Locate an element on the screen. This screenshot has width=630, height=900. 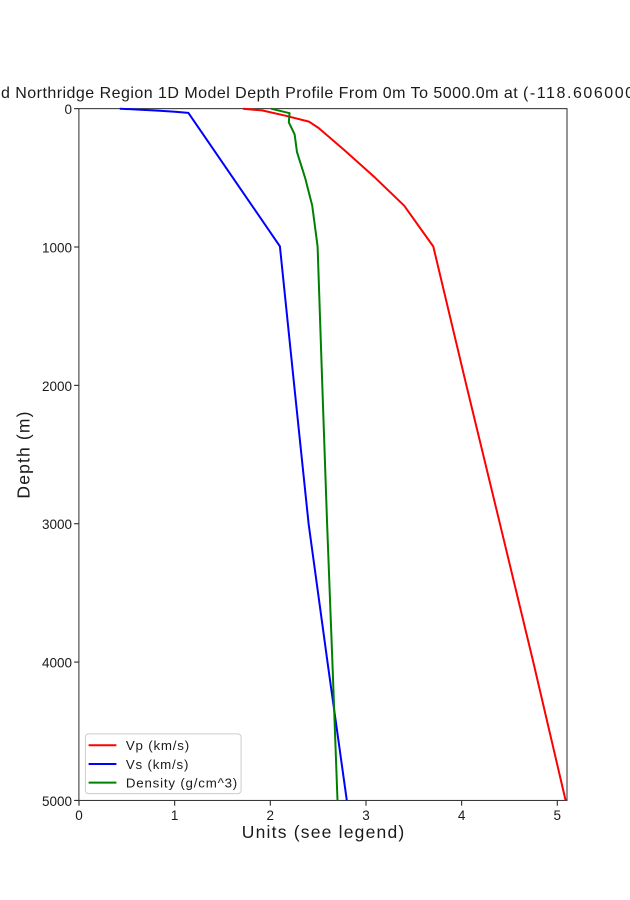
svg-text: Vp (km/s) is located at coordinates (158, 745).